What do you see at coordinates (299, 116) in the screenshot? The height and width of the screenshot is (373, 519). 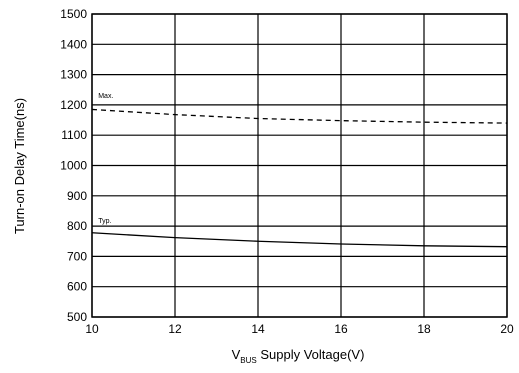 I see `series-line-max` at bounding box center [299, 116].